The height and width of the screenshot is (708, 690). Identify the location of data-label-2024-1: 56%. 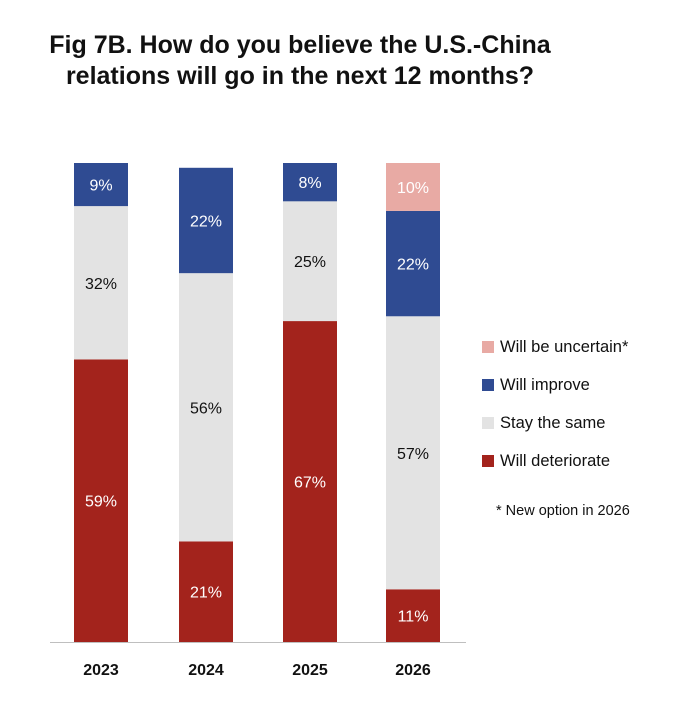
(206, 408).